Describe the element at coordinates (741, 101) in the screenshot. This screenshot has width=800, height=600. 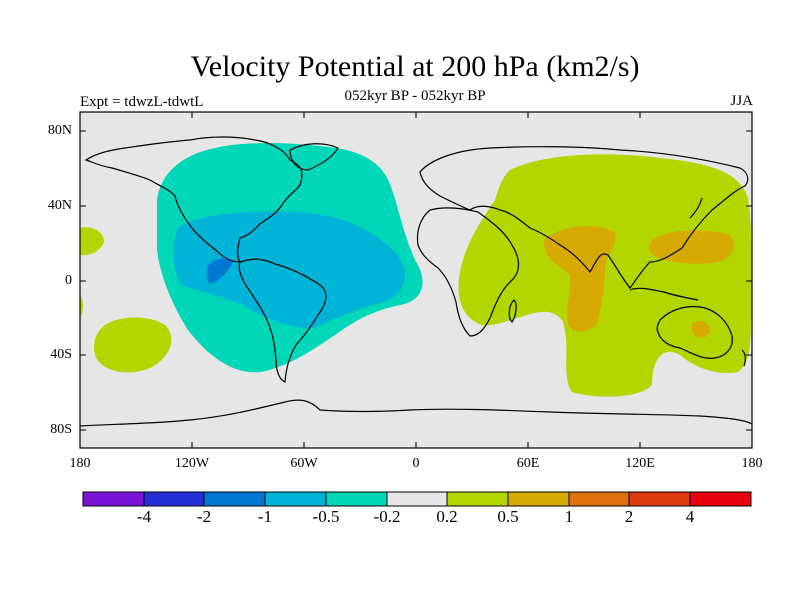
I see `season-label: JJA` at that location.